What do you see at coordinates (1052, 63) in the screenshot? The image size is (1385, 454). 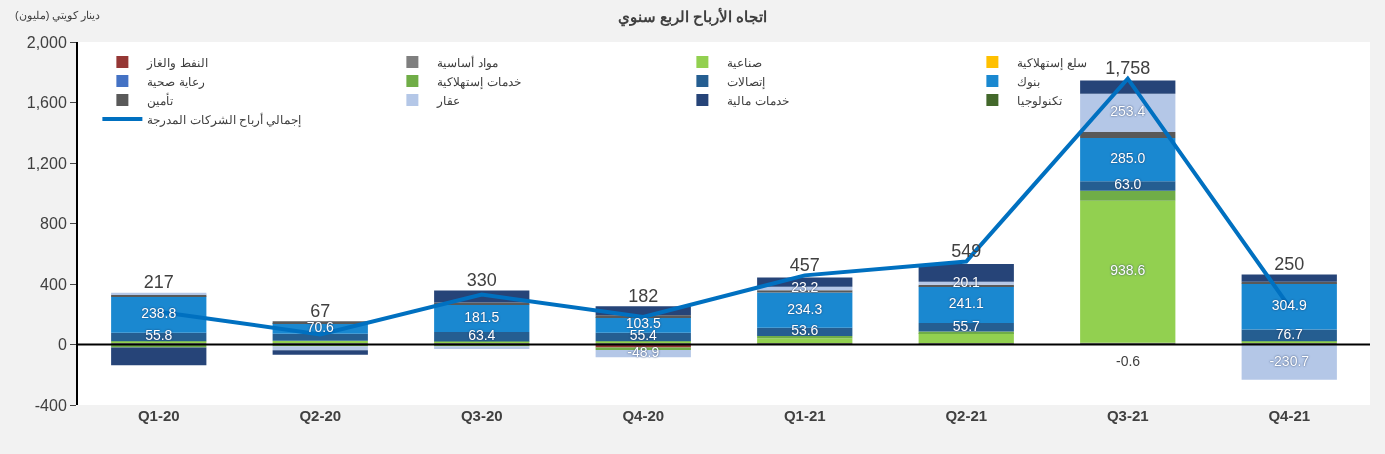 I see `legend-label: سلع إستهلاكية` at bounding box center [1052, 63].